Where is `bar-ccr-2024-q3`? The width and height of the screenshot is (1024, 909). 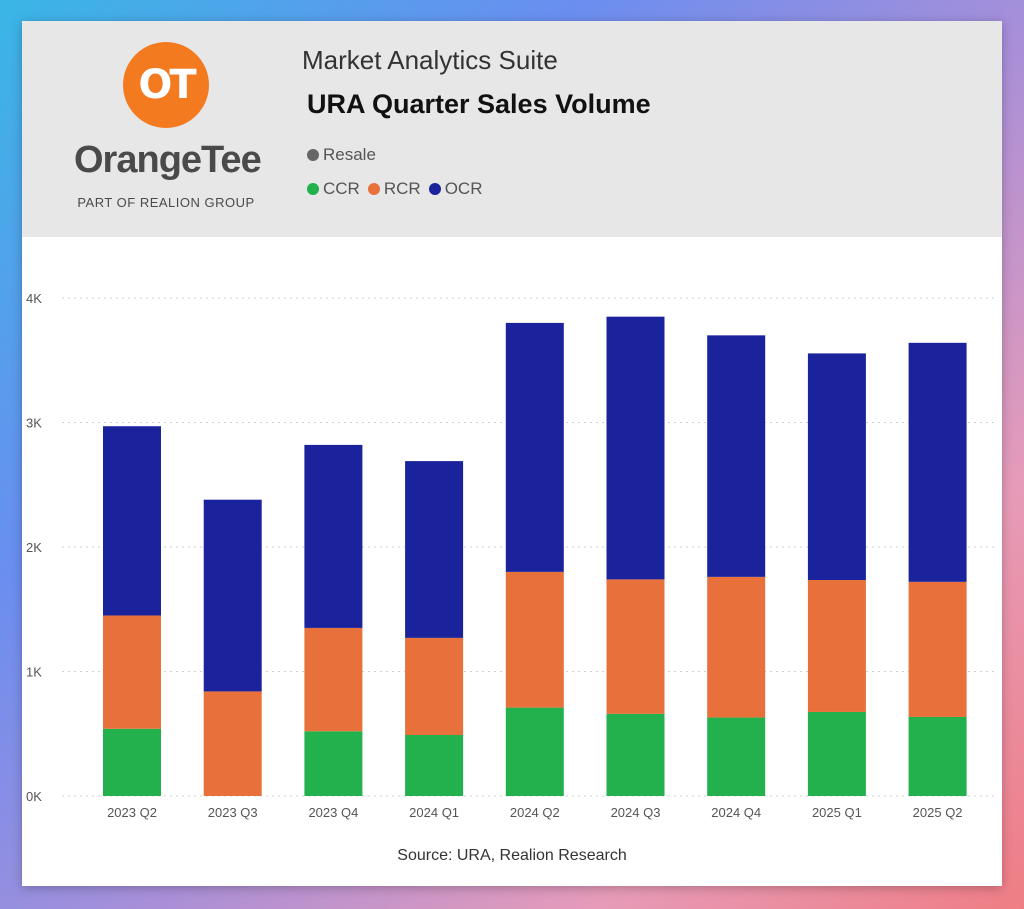 bar-ccr-2024-q3 is located at coordinates (635, 754).